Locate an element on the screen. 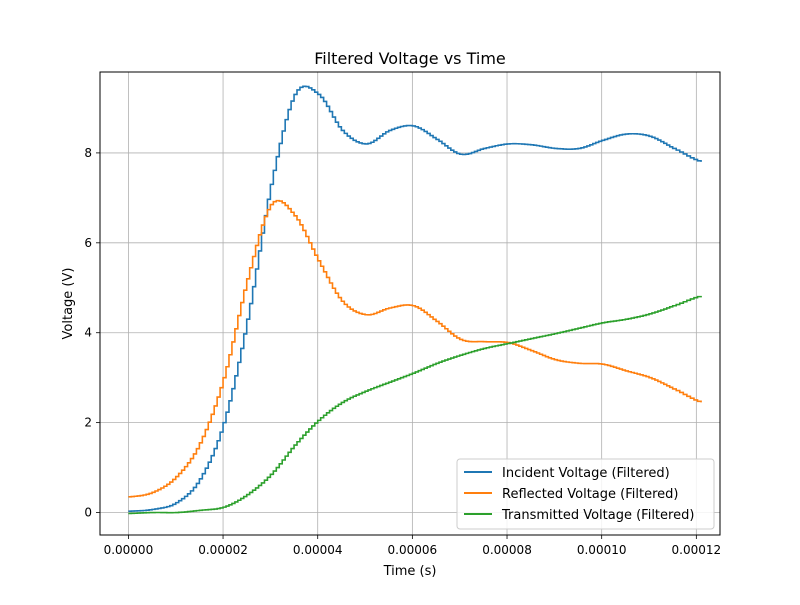 Image resolution: width=800 pixels, height=605 pixels. y-tick-label: 4 is located at coordinates (88, 333).